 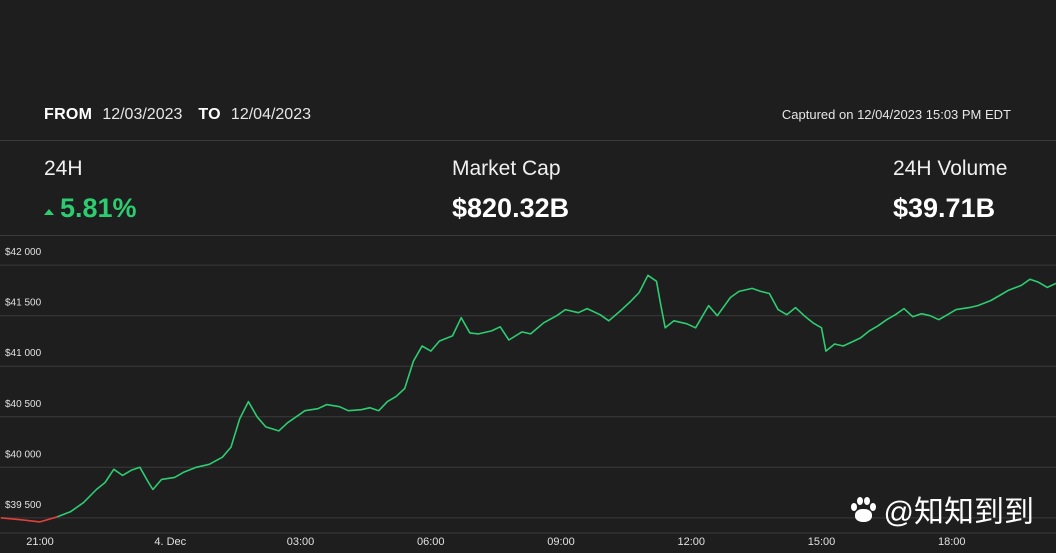 What do you see at coordinates (692, 542) in the screenshot?
I see `x-tick-label: 12:00` at bounding box center [692, 542].